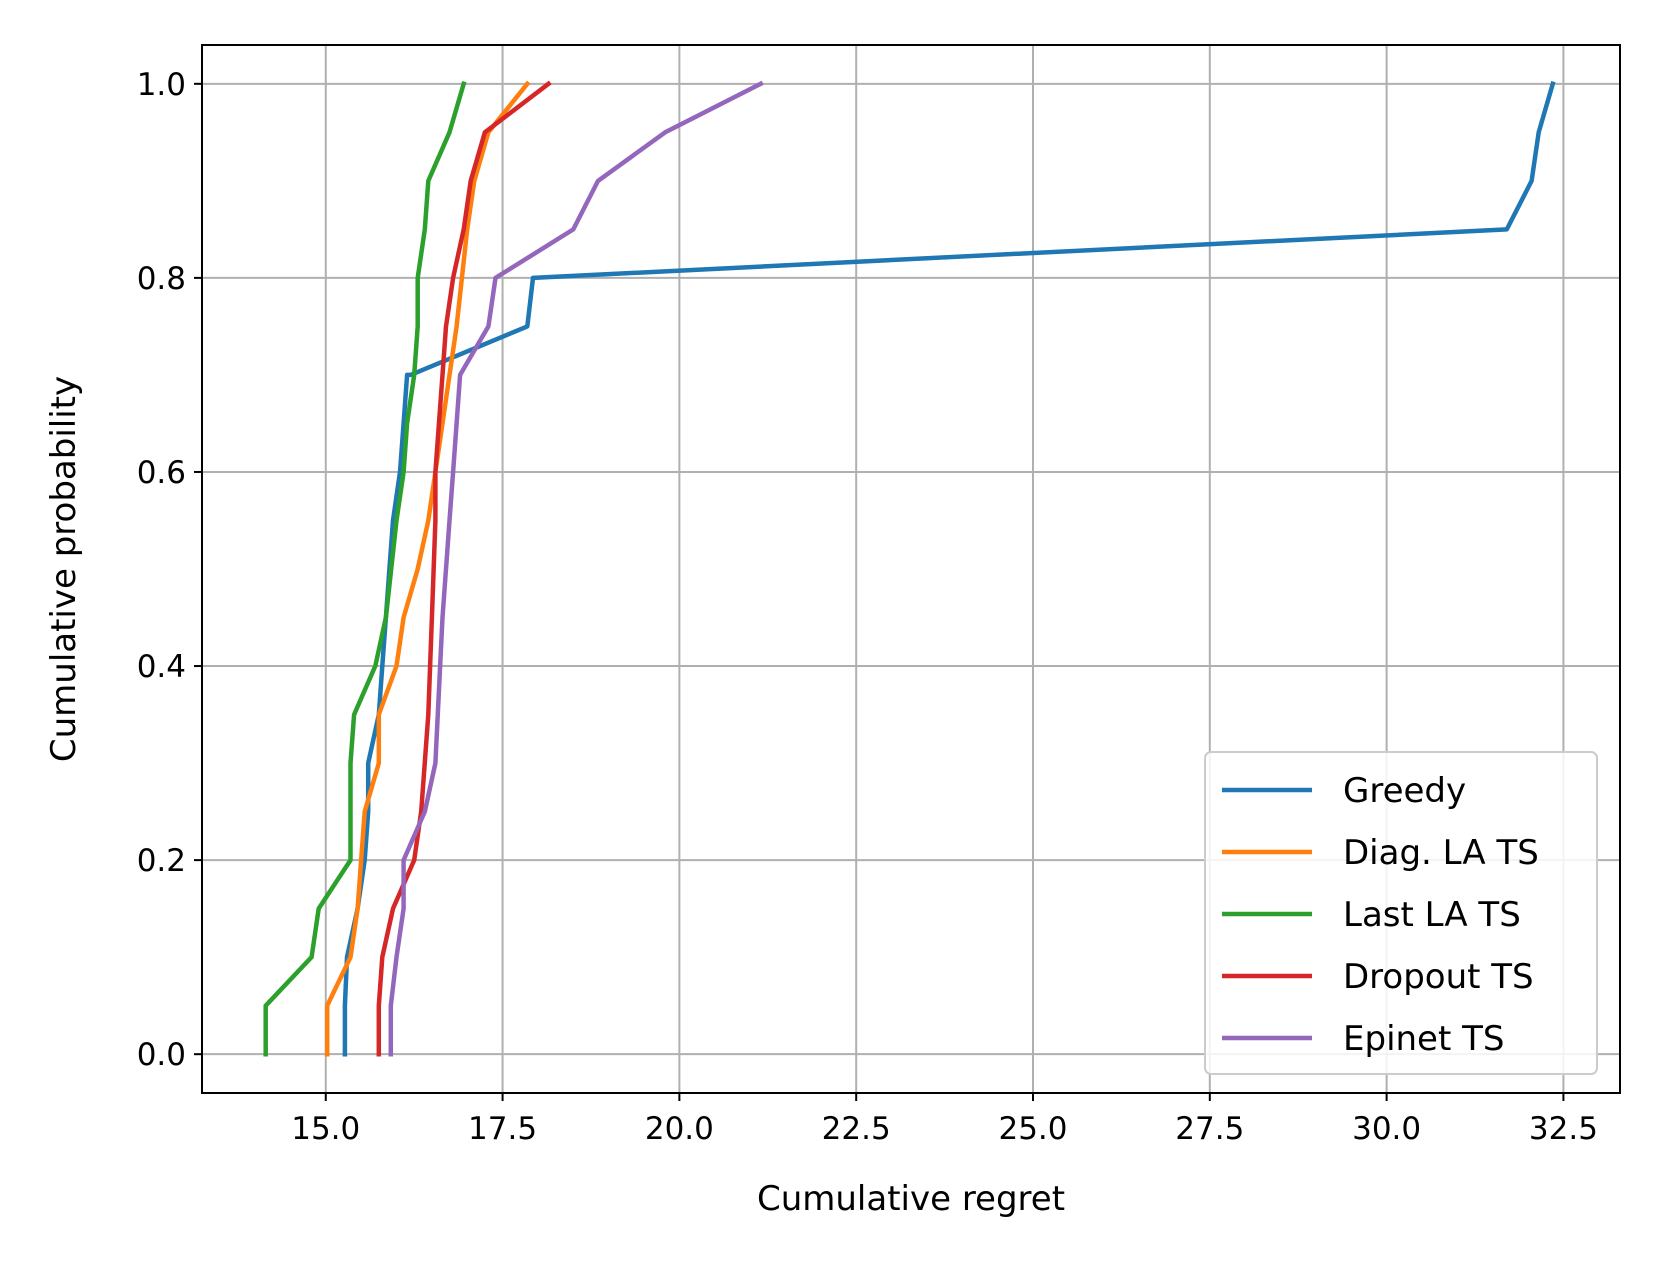 The width and height of the screenshot is (1661, 1268). I want to click on legend-frame, so click(1401, 913).